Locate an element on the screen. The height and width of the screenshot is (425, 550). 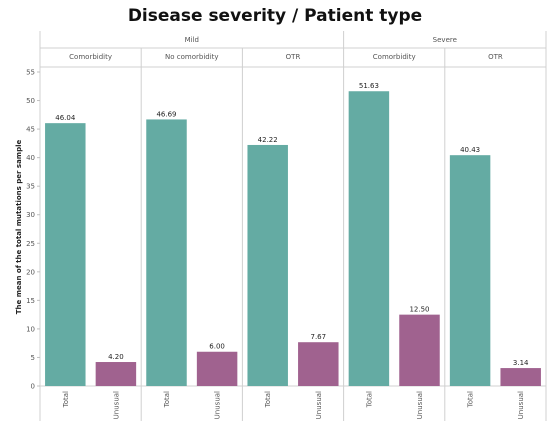
y-tick-label: 50 is located at coordinates (30, 101).